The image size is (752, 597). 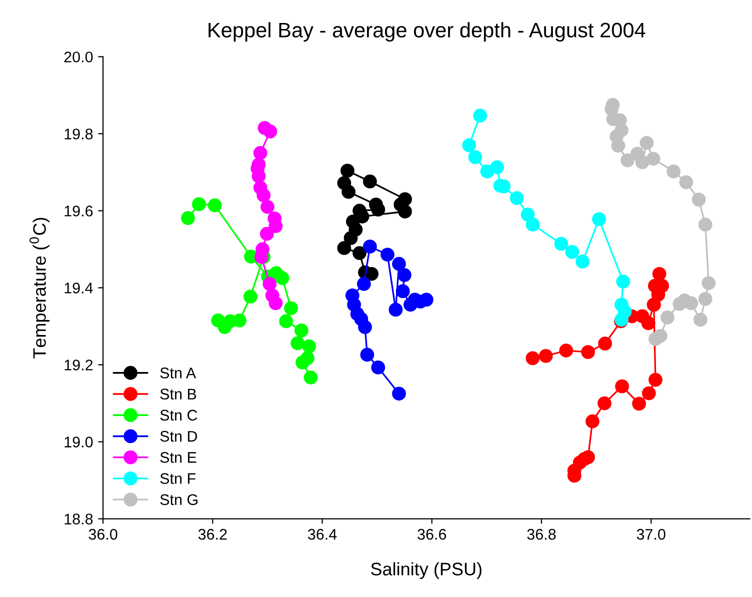 I want to click on y-tick-label: 19.2, so click(x=78, y=365).